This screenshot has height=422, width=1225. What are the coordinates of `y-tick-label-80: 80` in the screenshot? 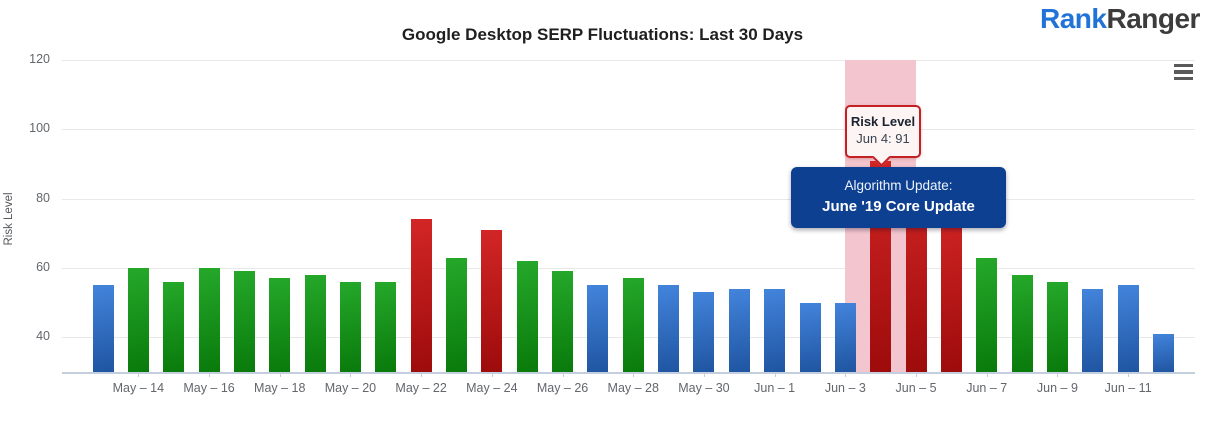 It's located at (43, 197).